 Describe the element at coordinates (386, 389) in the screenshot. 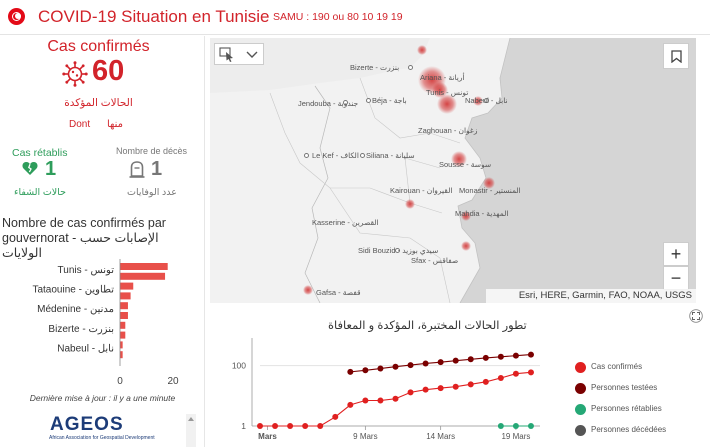

I see `evolution-line-chart: 1 100 Mars 9 Mars 14 Mars 19 Mars` at that location.